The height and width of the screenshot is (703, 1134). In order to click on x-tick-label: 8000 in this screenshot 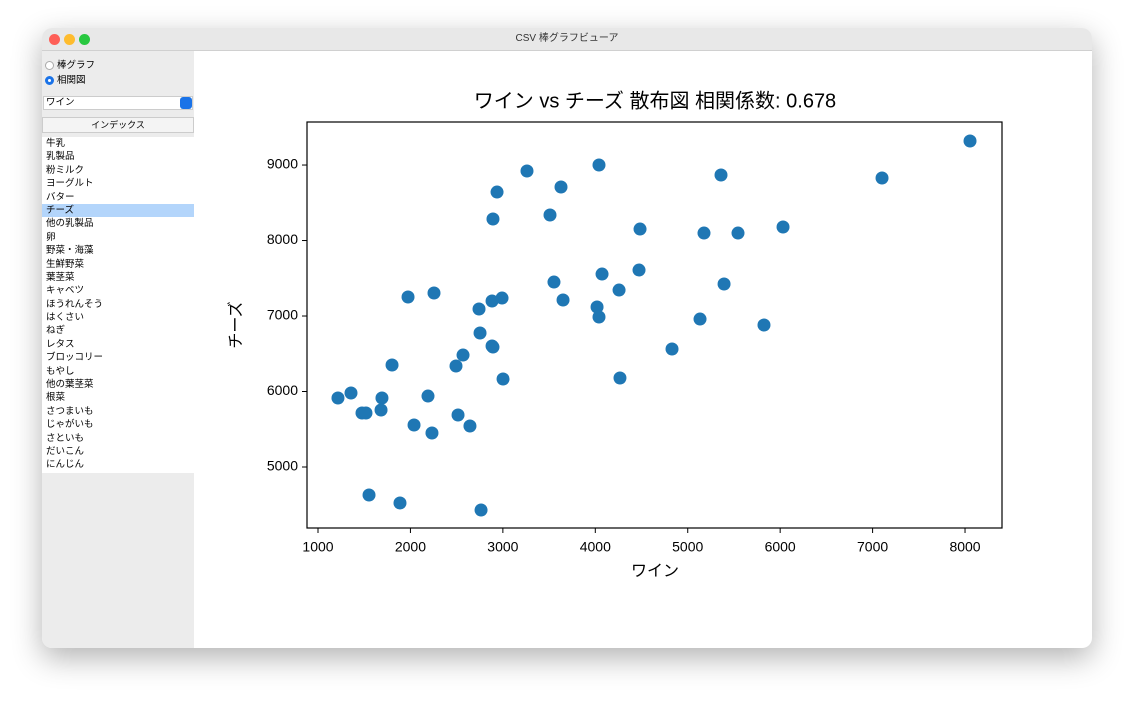, I will do `click(964, 547)`.